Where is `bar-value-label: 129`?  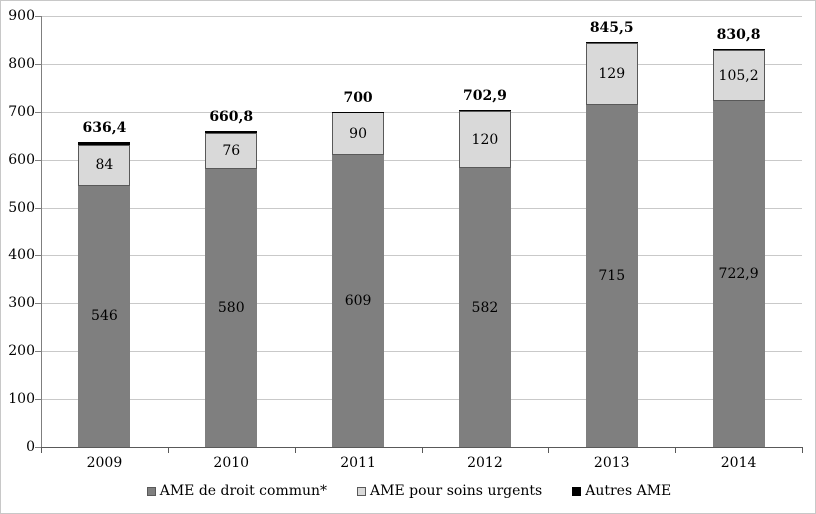 bar-value-label: 129 is located at coordinates (612, 73).